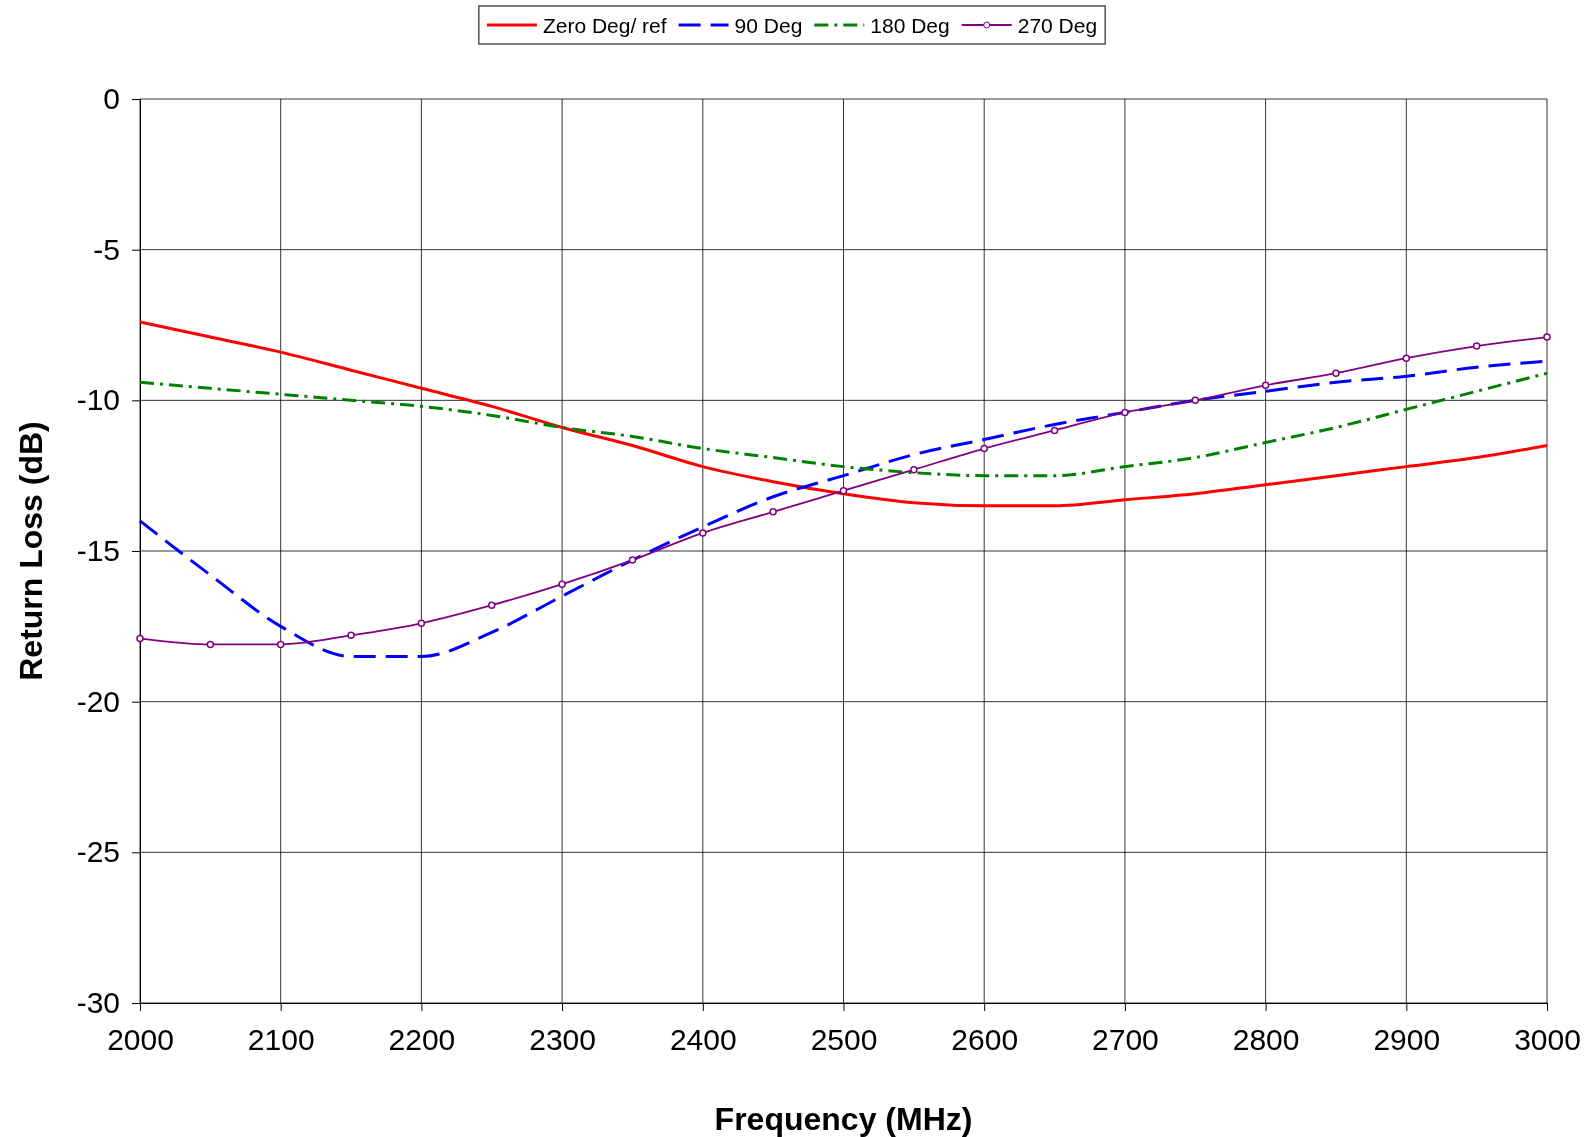 Image resolution: width=1596 pixels, height=1137 pixels. What do you see at coordinates (1547, 1039) in the screenshot?
I see `x-tick-label: 3000` at bounding box center [1547, 1039].